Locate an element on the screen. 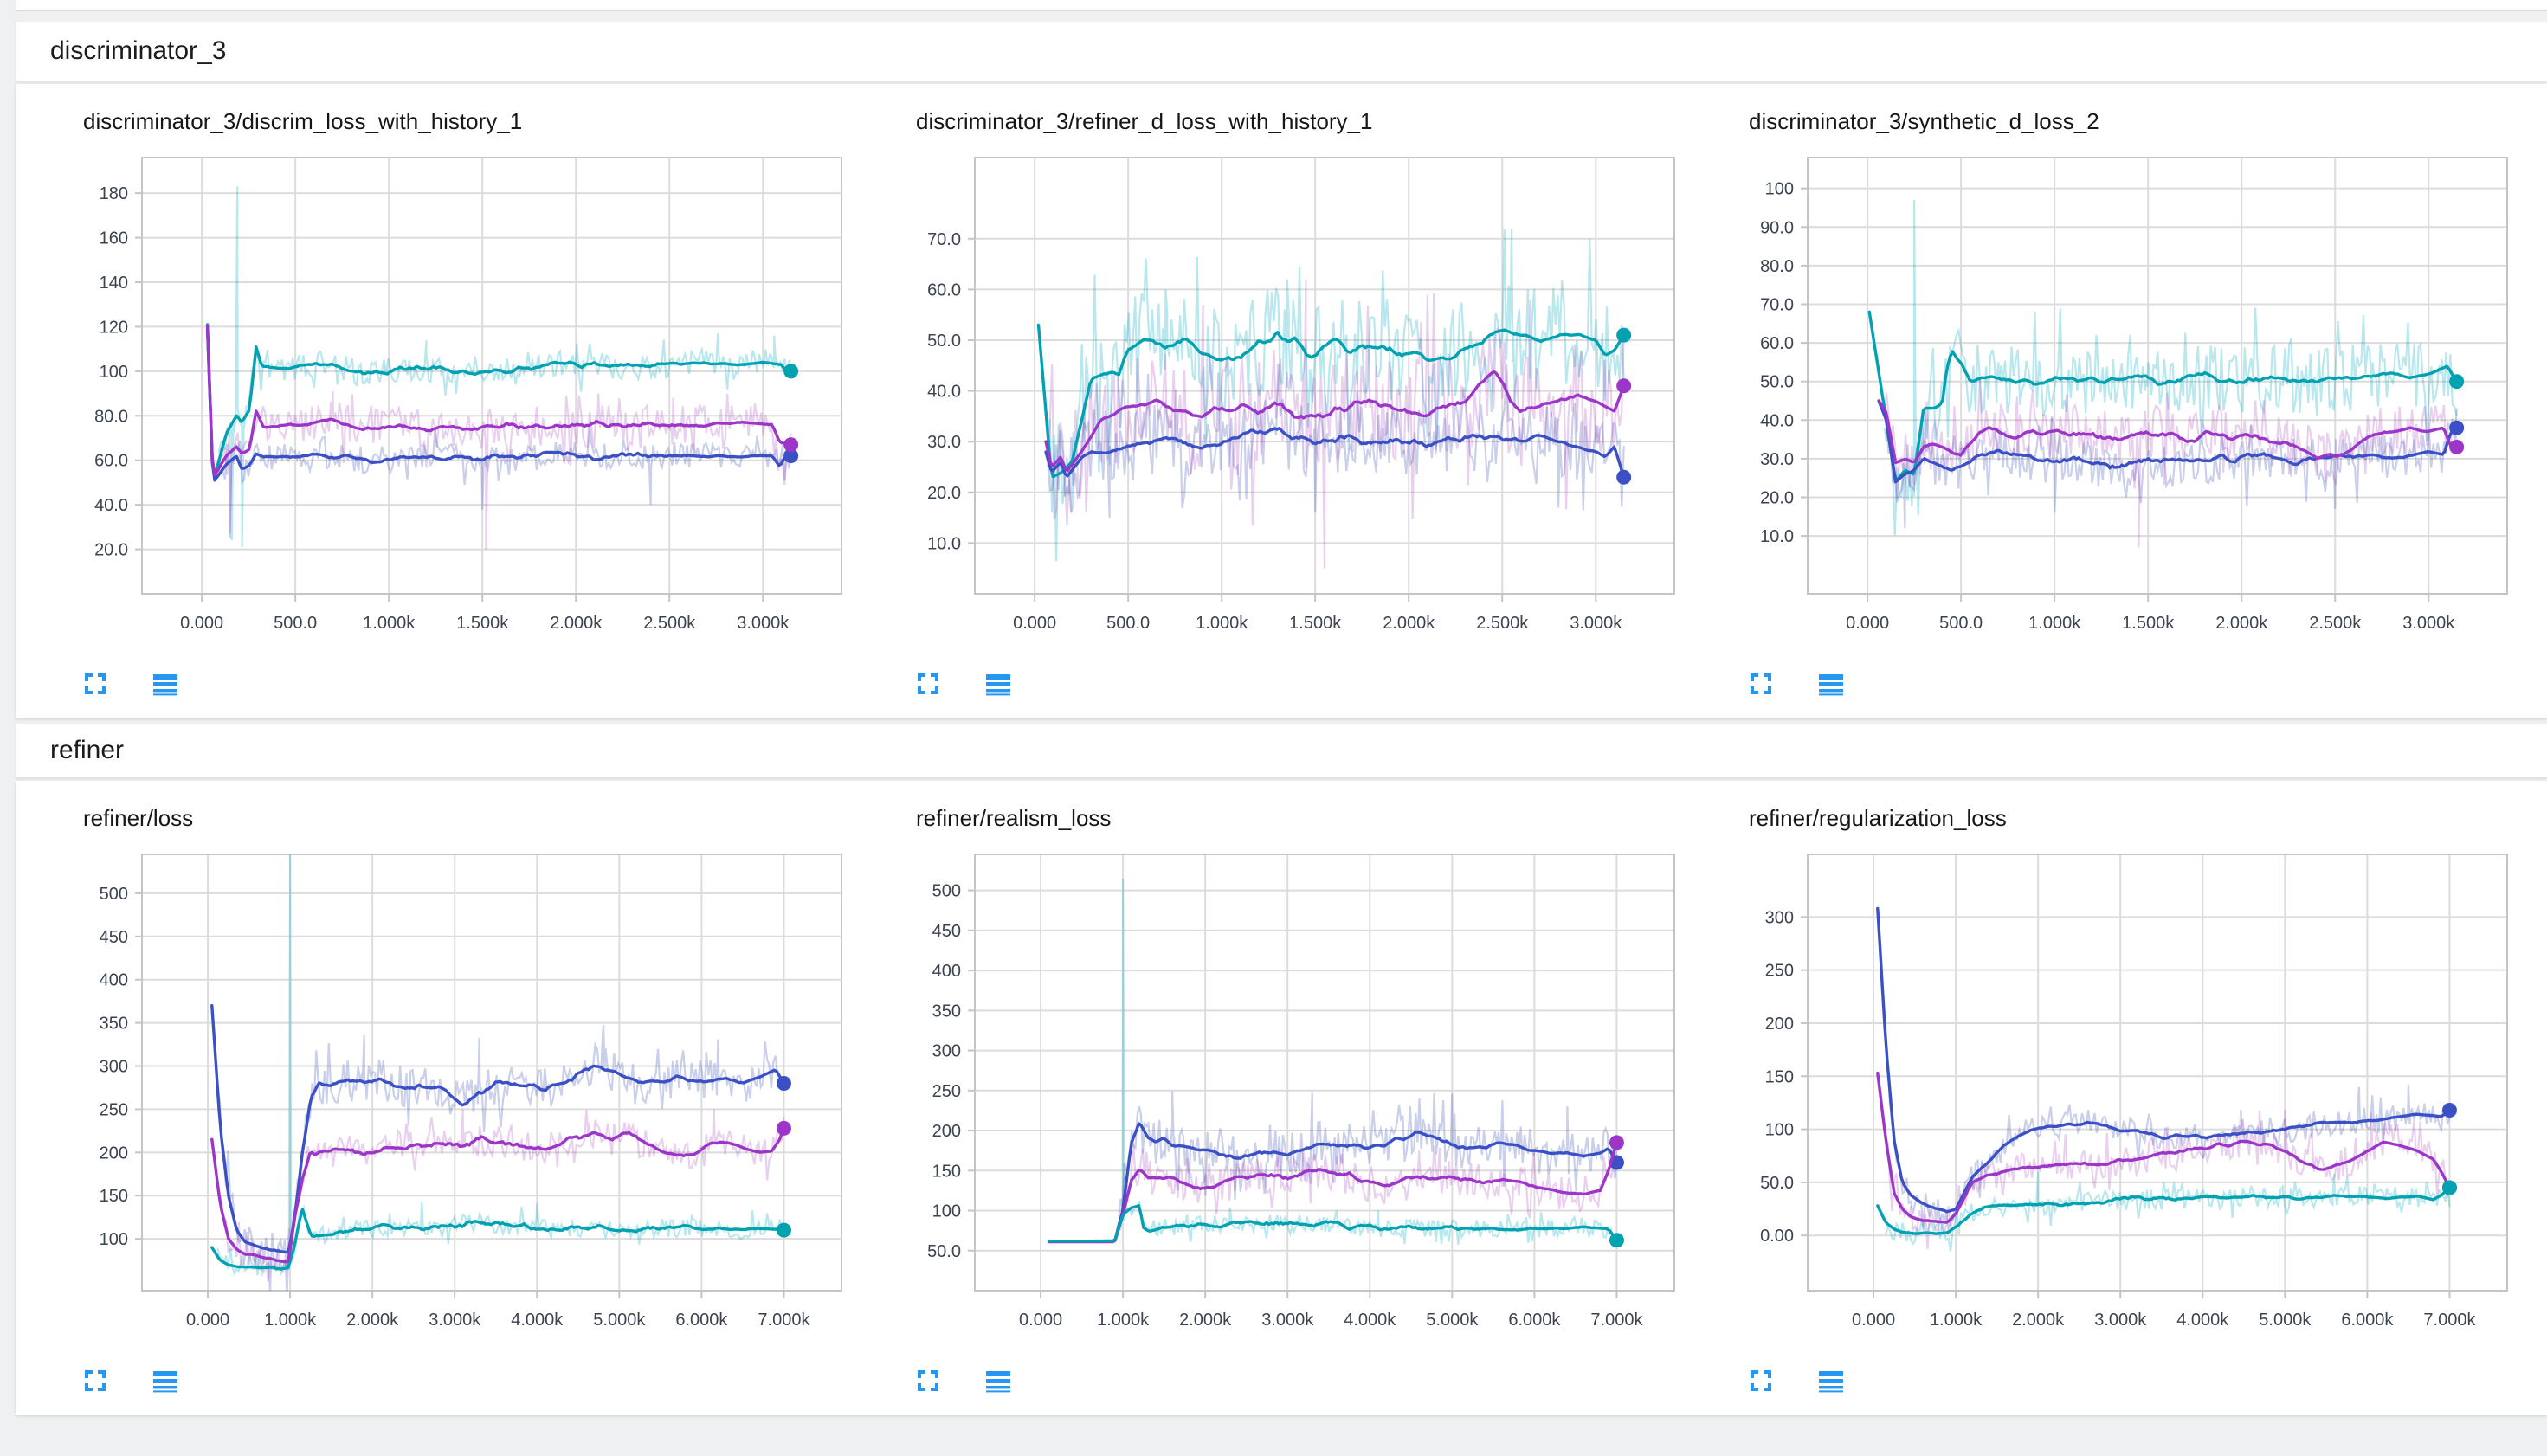 The image size is (2547, 1456). y-tick-label: 400 is located at coordinates (114, 980).